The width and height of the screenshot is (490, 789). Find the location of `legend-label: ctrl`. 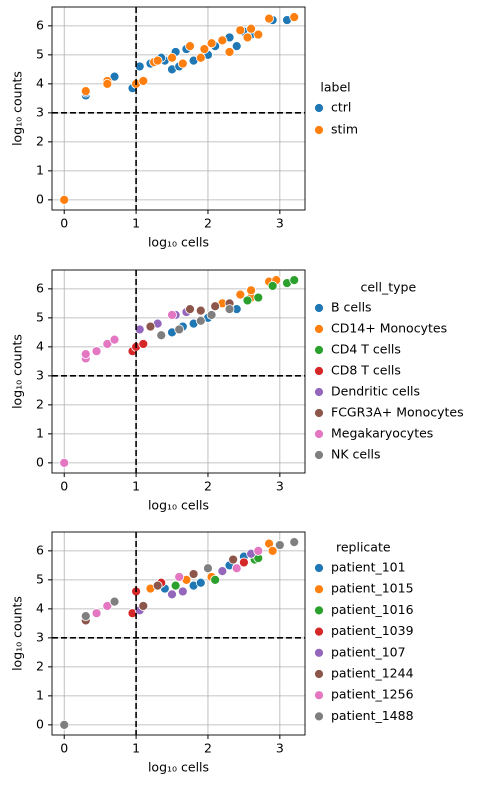

legend-label: ctrl is located at coordinates (341, 107).